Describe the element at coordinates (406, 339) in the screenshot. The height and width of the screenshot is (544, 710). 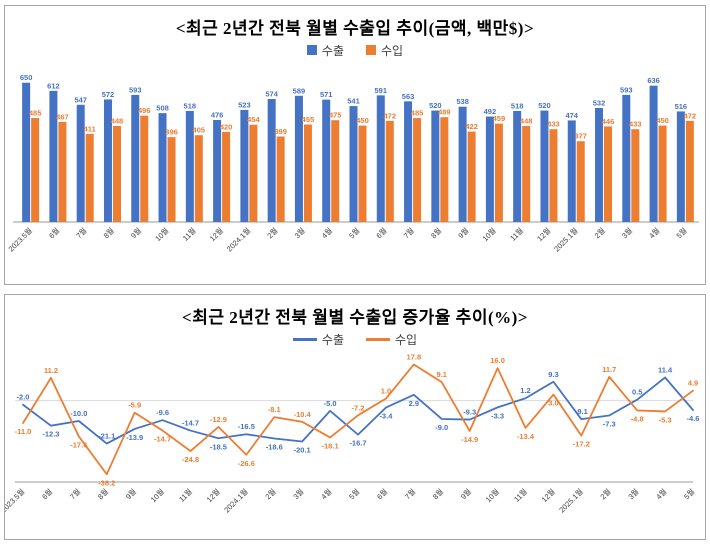
I see `legend-label-import-growth: 수입` at that location.